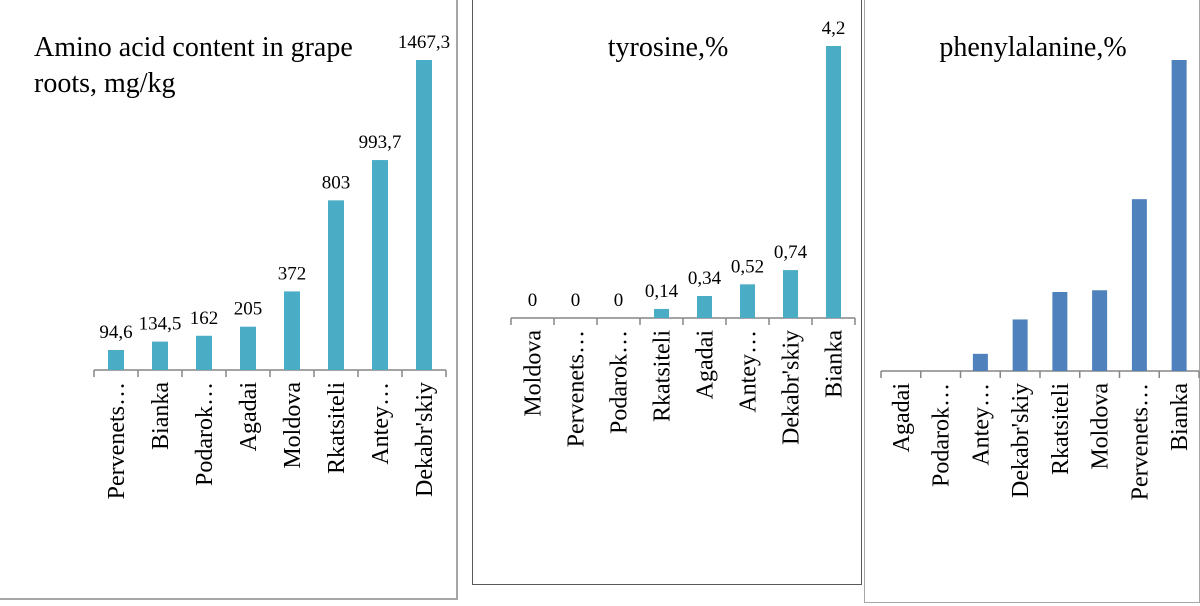 This screenshot has height=606, width=1200. I want to click on data-label: 162, so click(204, 318).